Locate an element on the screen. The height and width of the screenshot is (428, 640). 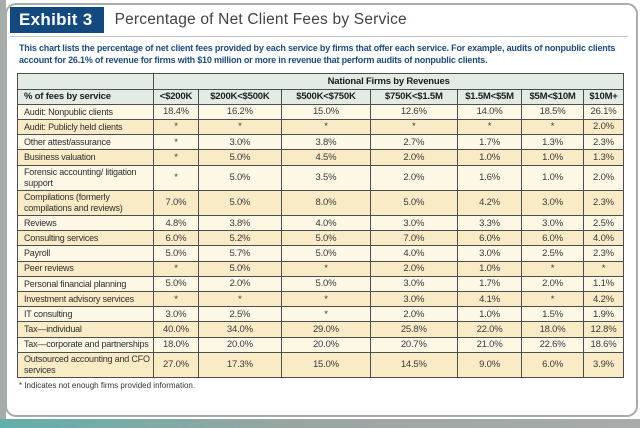
cell-value: 1.3% is located at coordinates (603, 157).